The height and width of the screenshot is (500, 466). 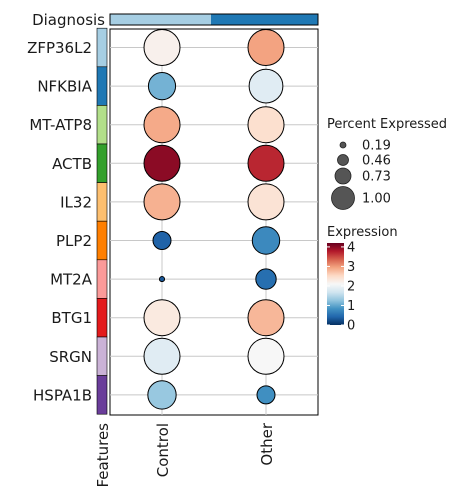 I want to click on dot-btg1-other, so click(x=266, y=318).